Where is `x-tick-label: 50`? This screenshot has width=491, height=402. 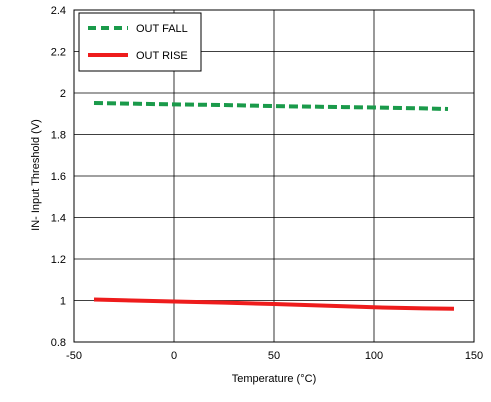
x-tick-label: 50 is located at coordinates (274, 356).